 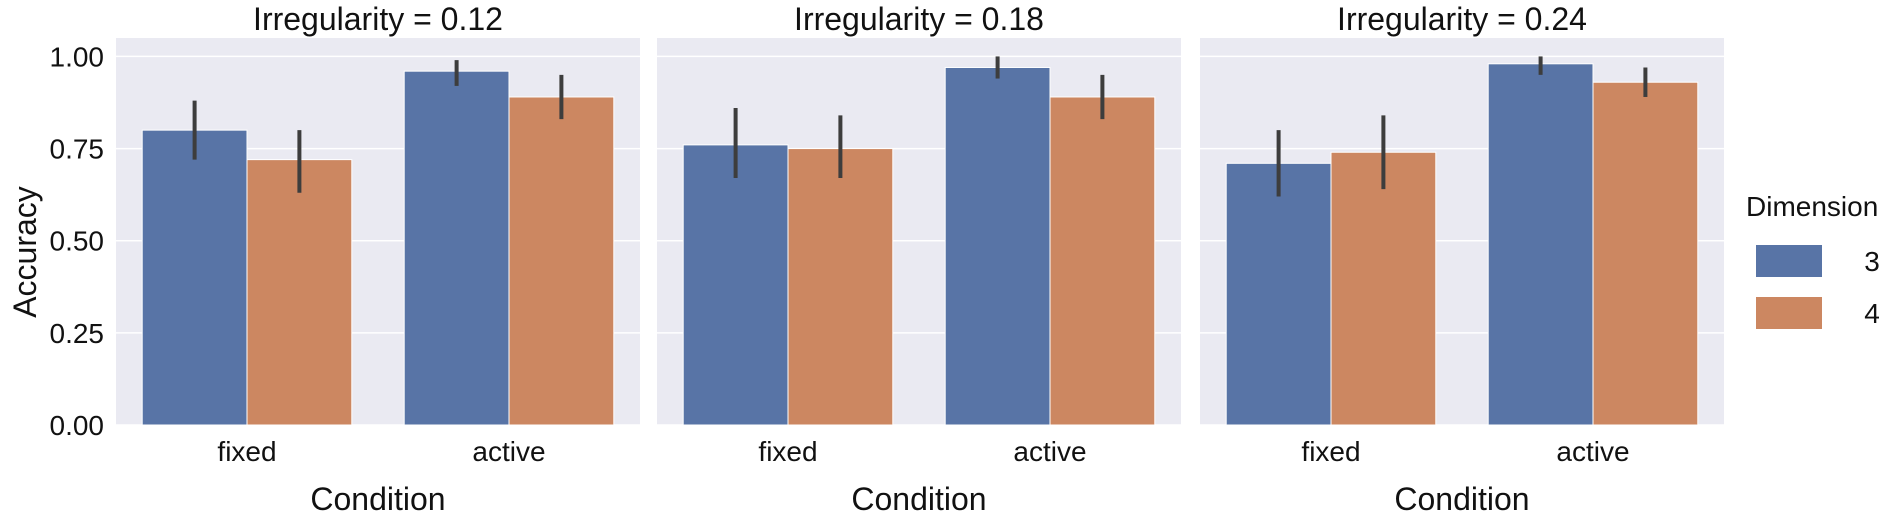 What do you see at coordinates (378, 19) in the screenshot?
I see `panel-title: Irregularity = 0.12` at bounding box center [378, 19].